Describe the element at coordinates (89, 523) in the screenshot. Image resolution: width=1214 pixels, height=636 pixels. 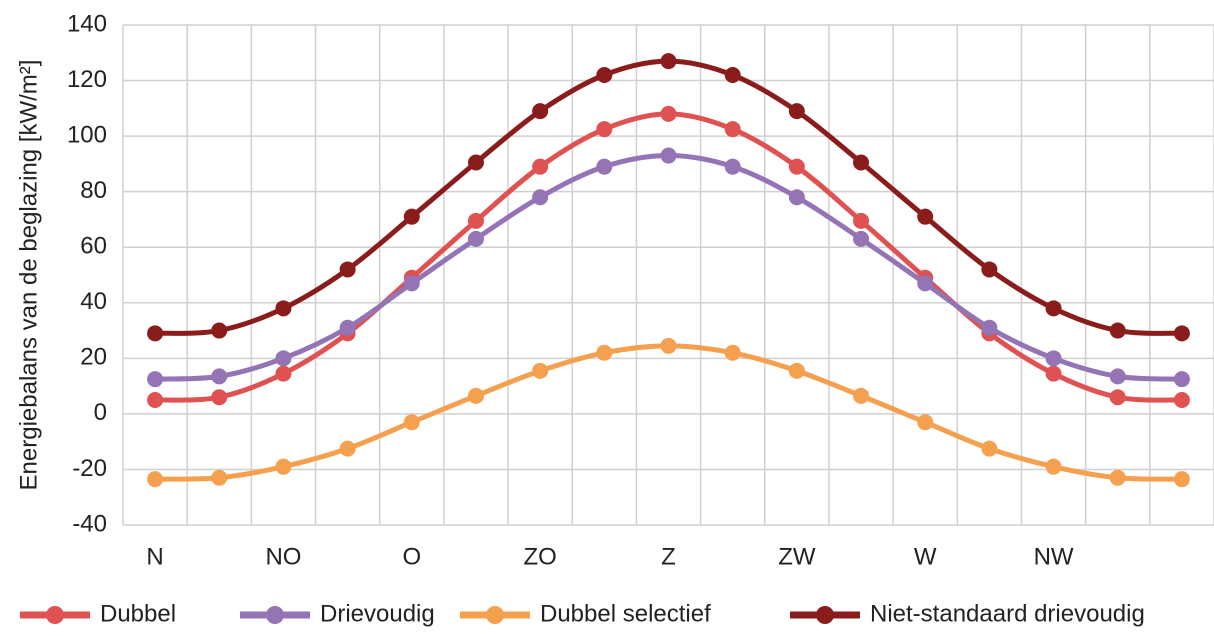
I see `y-tick-label: -40` at that location.